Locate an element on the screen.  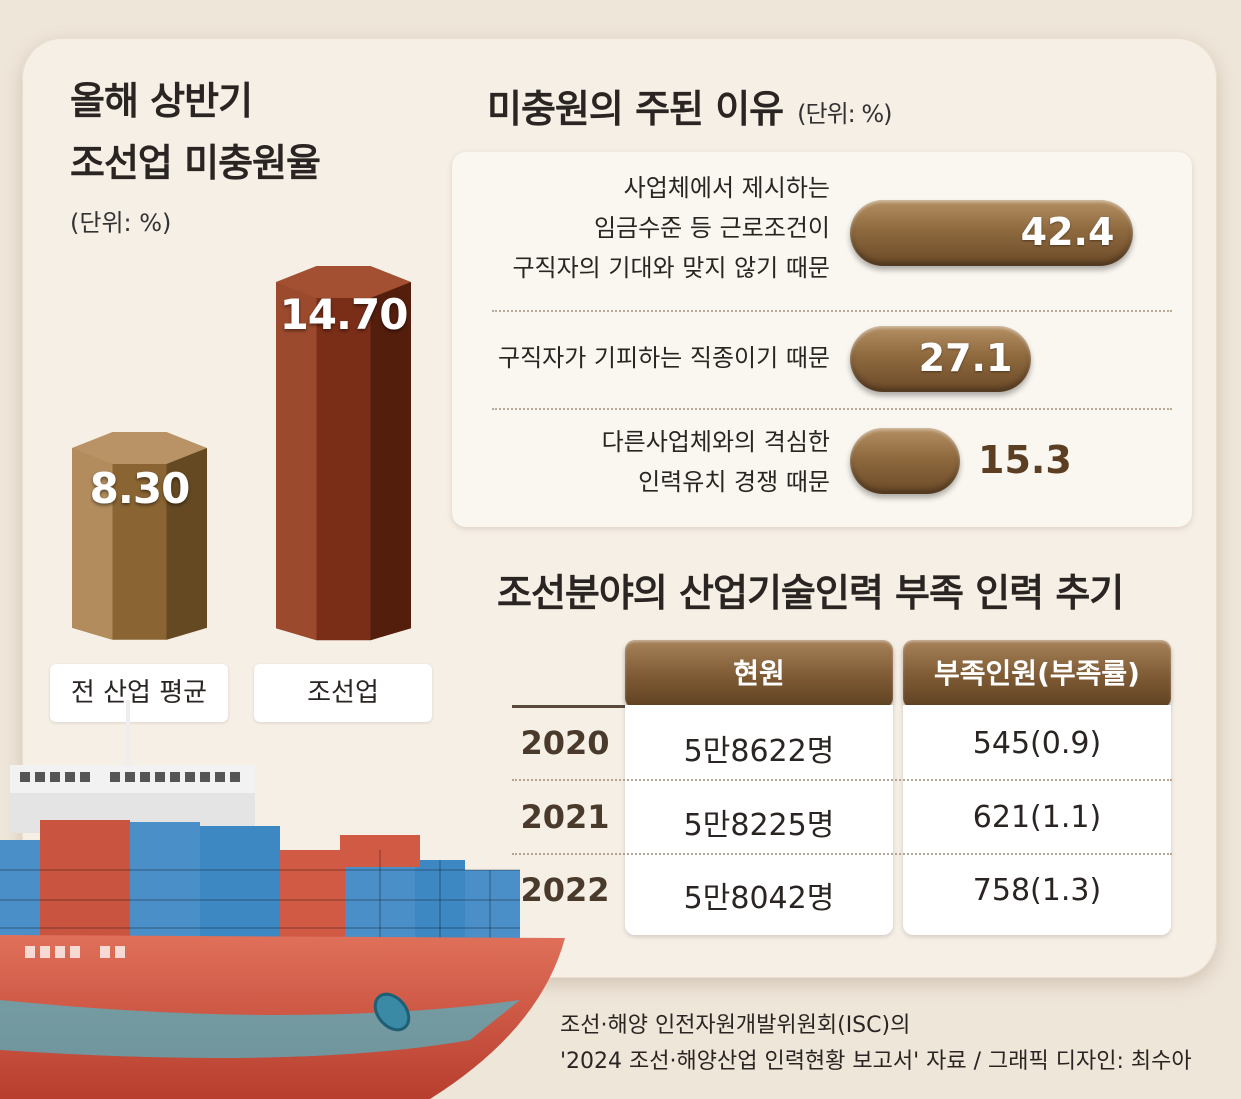
bar-value-label: 14.70 is located at coordinates (344, 314).